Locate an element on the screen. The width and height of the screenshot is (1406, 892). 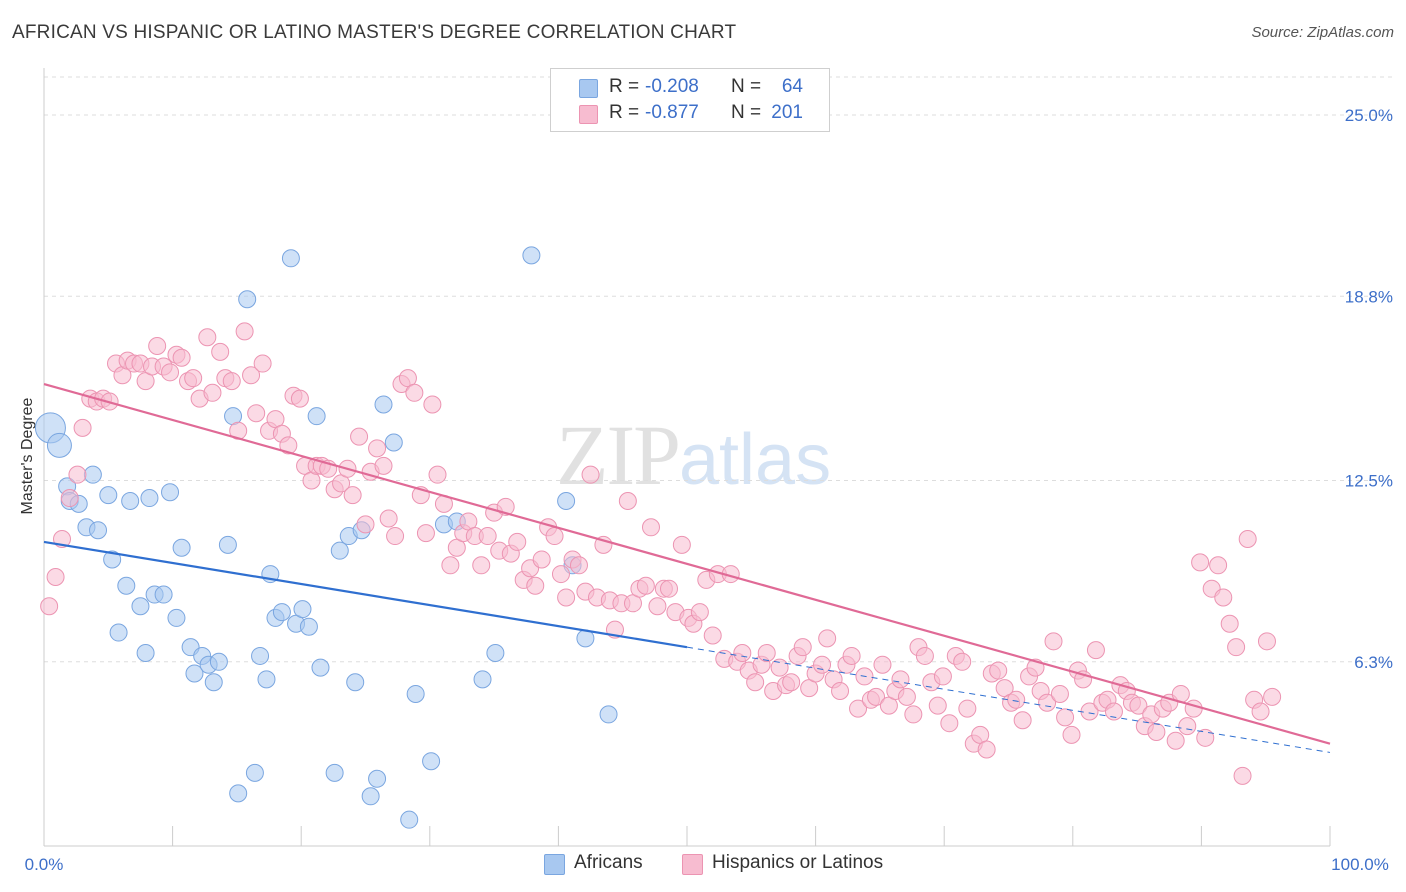
n-label: N = is located at coordinates (746, 112).